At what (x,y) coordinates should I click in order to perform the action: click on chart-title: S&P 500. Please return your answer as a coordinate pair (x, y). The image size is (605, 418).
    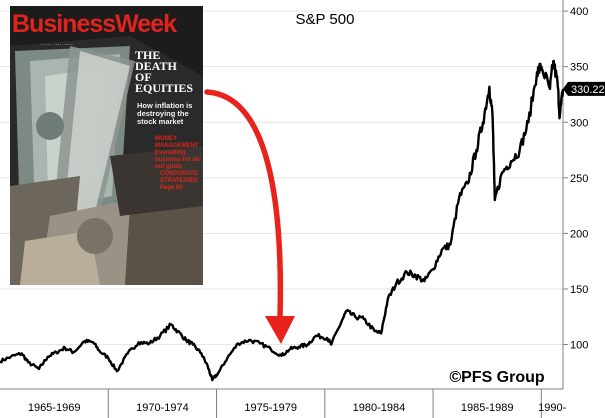
    Looking at the image, I should click on (325, 19).